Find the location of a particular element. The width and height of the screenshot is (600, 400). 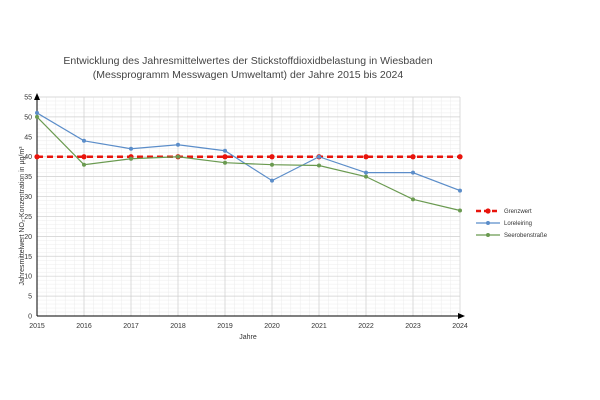

x-tick-label: 2016 is located at coordinates (84, 326).